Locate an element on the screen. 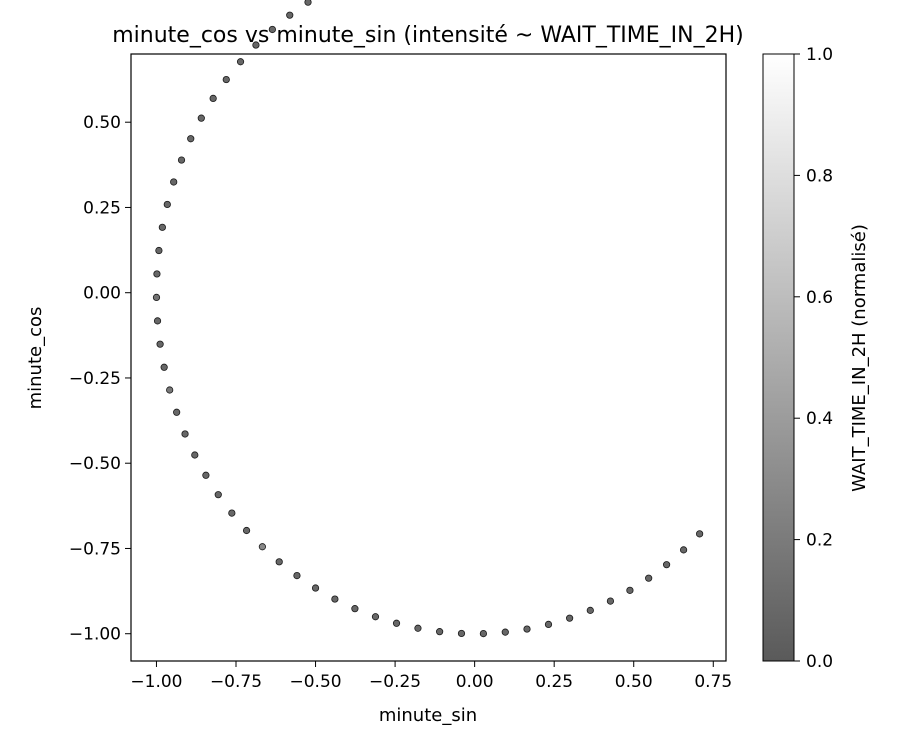  x-tick-label: 0.50 is located at coordinates (634, 682).